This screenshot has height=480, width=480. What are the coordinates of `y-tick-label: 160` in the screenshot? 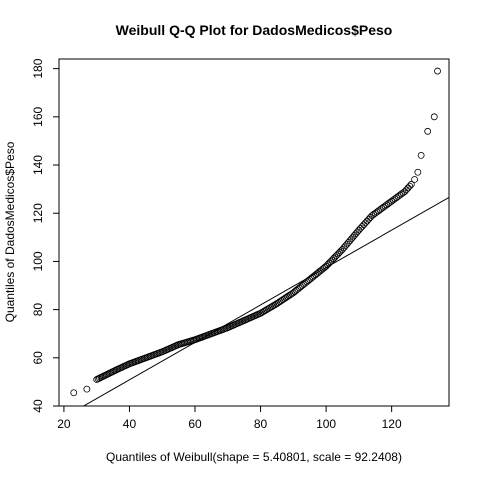 It's located at (38, 117).